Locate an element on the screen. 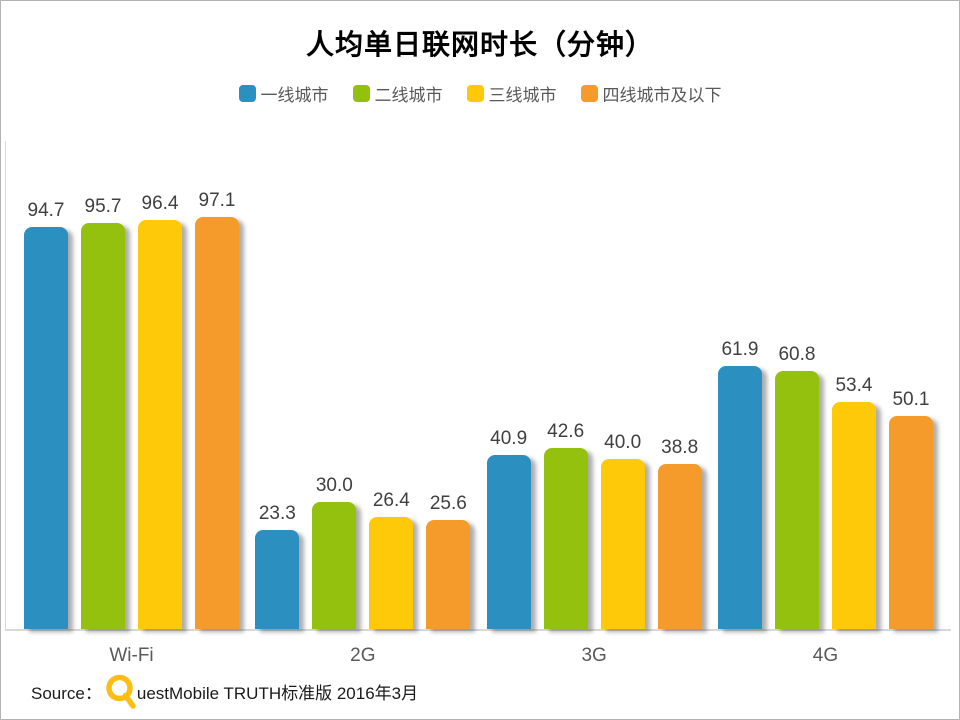  legend-item: 一线城市 is located at coordinates (283, 93).